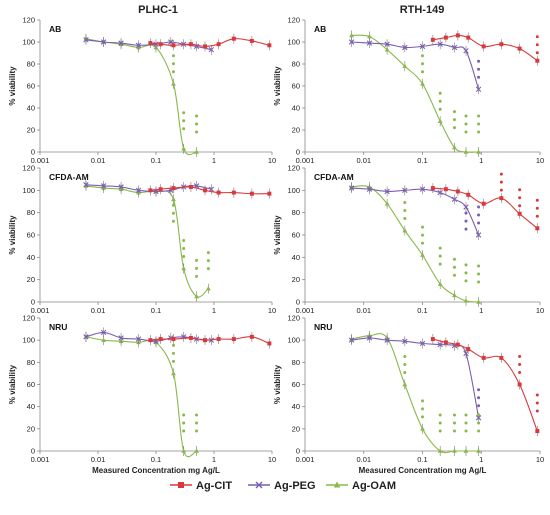 The image size is (550, 515). I want to click on legend-label: Ag-CIT, so click(214, 486).